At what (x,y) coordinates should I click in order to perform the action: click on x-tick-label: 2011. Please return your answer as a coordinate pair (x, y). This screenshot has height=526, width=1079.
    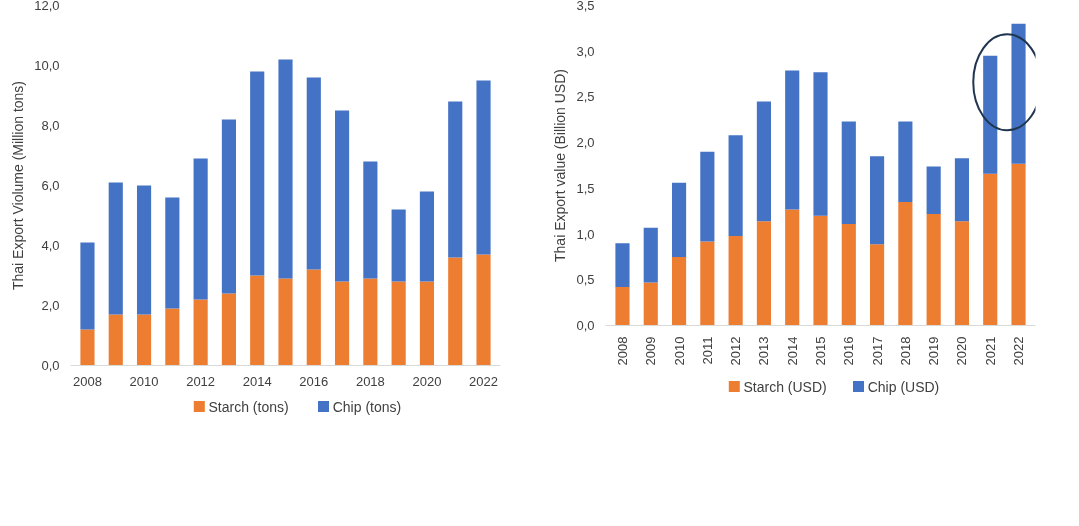
    Looking at the image, I should click on (707, 350).